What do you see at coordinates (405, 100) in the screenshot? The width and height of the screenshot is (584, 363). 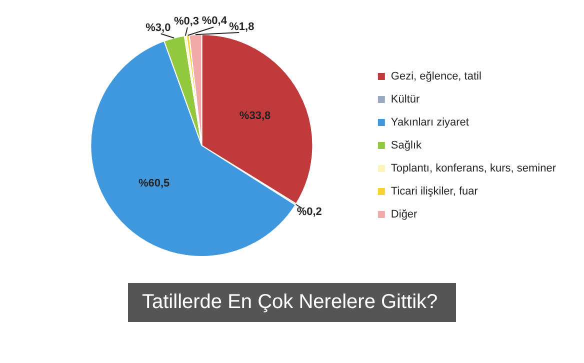 I see `legend-label: Kültür` at bounding box center [405, 100].